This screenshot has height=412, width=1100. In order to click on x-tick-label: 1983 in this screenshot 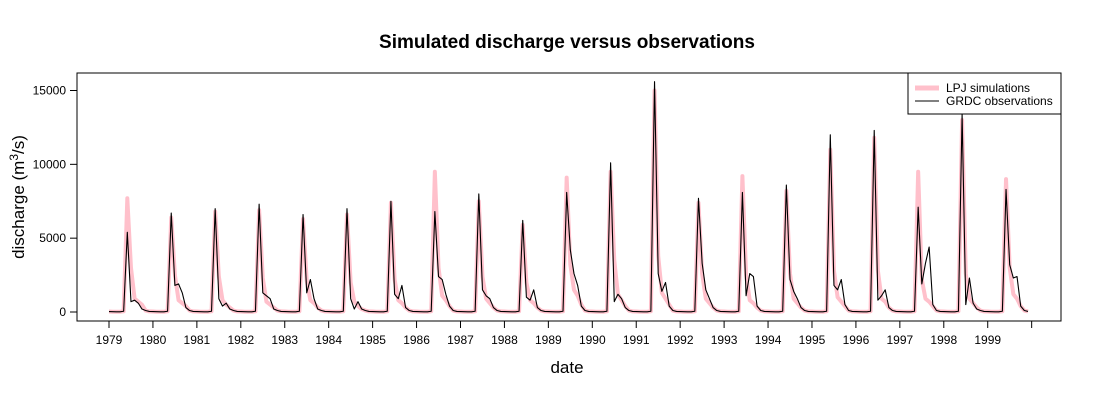, I will do `click(284, 340)`.